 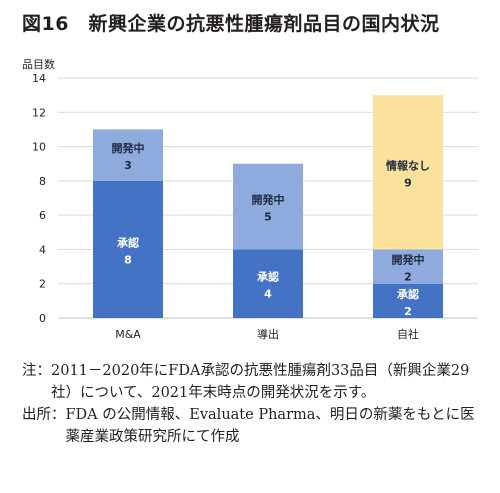 What do you see at coordinates (39, 78) in the screenshot?
I see `y-tick-label: 14` at bounding box center [39, 78].